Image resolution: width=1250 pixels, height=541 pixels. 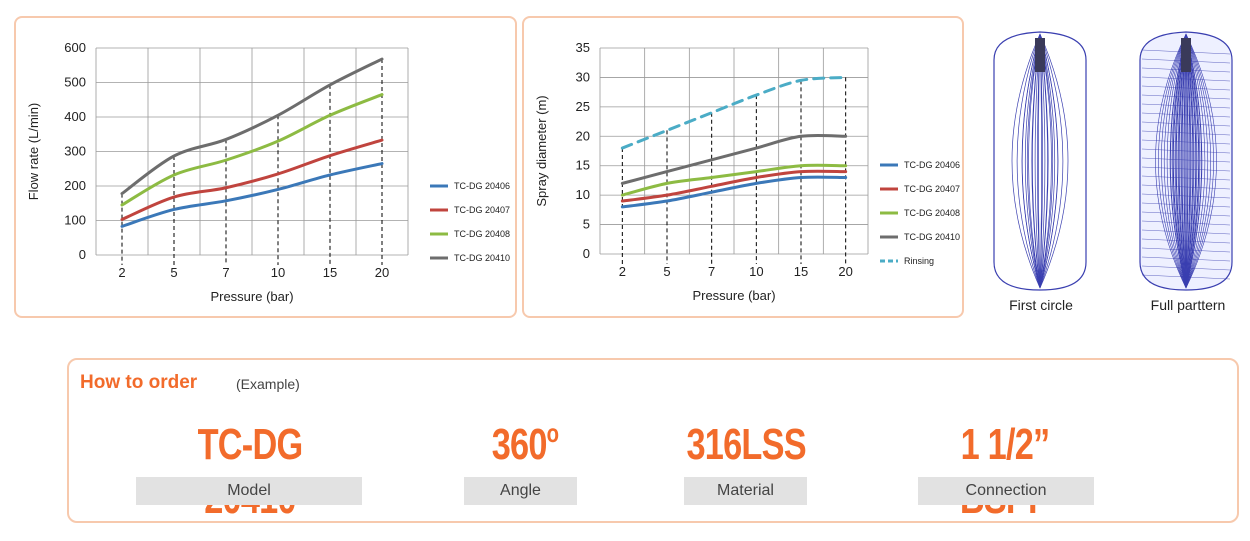 What do you see at coordinates (746, 444) in the screenshot?
I see `material-value: 316LSS` at bounding box center [746, 444].